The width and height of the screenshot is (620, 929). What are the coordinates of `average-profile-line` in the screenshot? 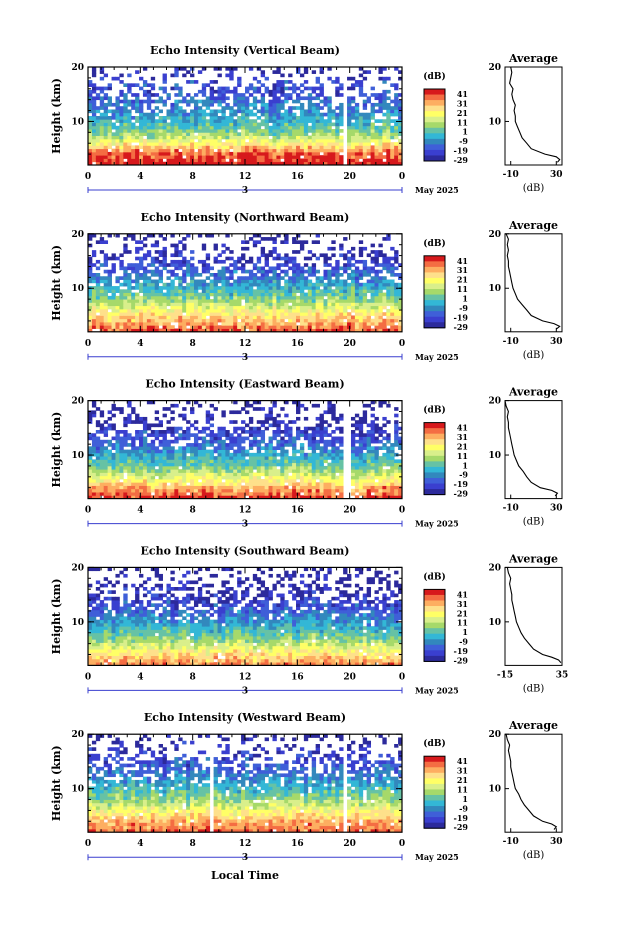 It's located at (535, 114).